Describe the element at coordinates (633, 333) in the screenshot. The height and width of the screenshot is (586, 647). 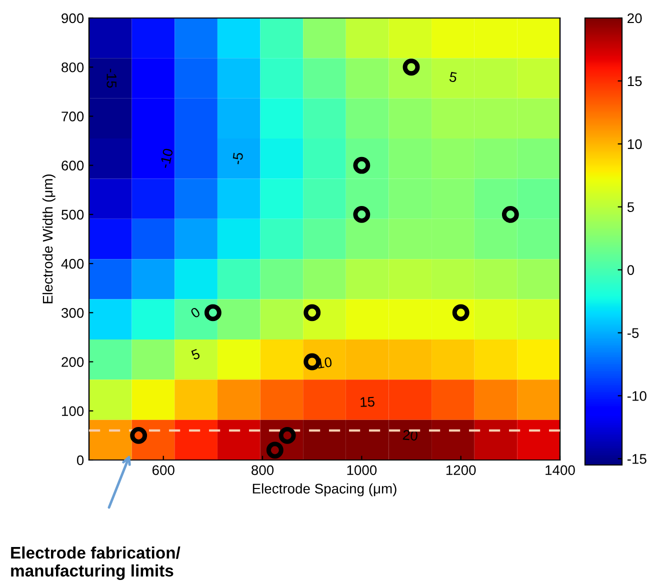
I see `color-bar-label: -5` at that location.